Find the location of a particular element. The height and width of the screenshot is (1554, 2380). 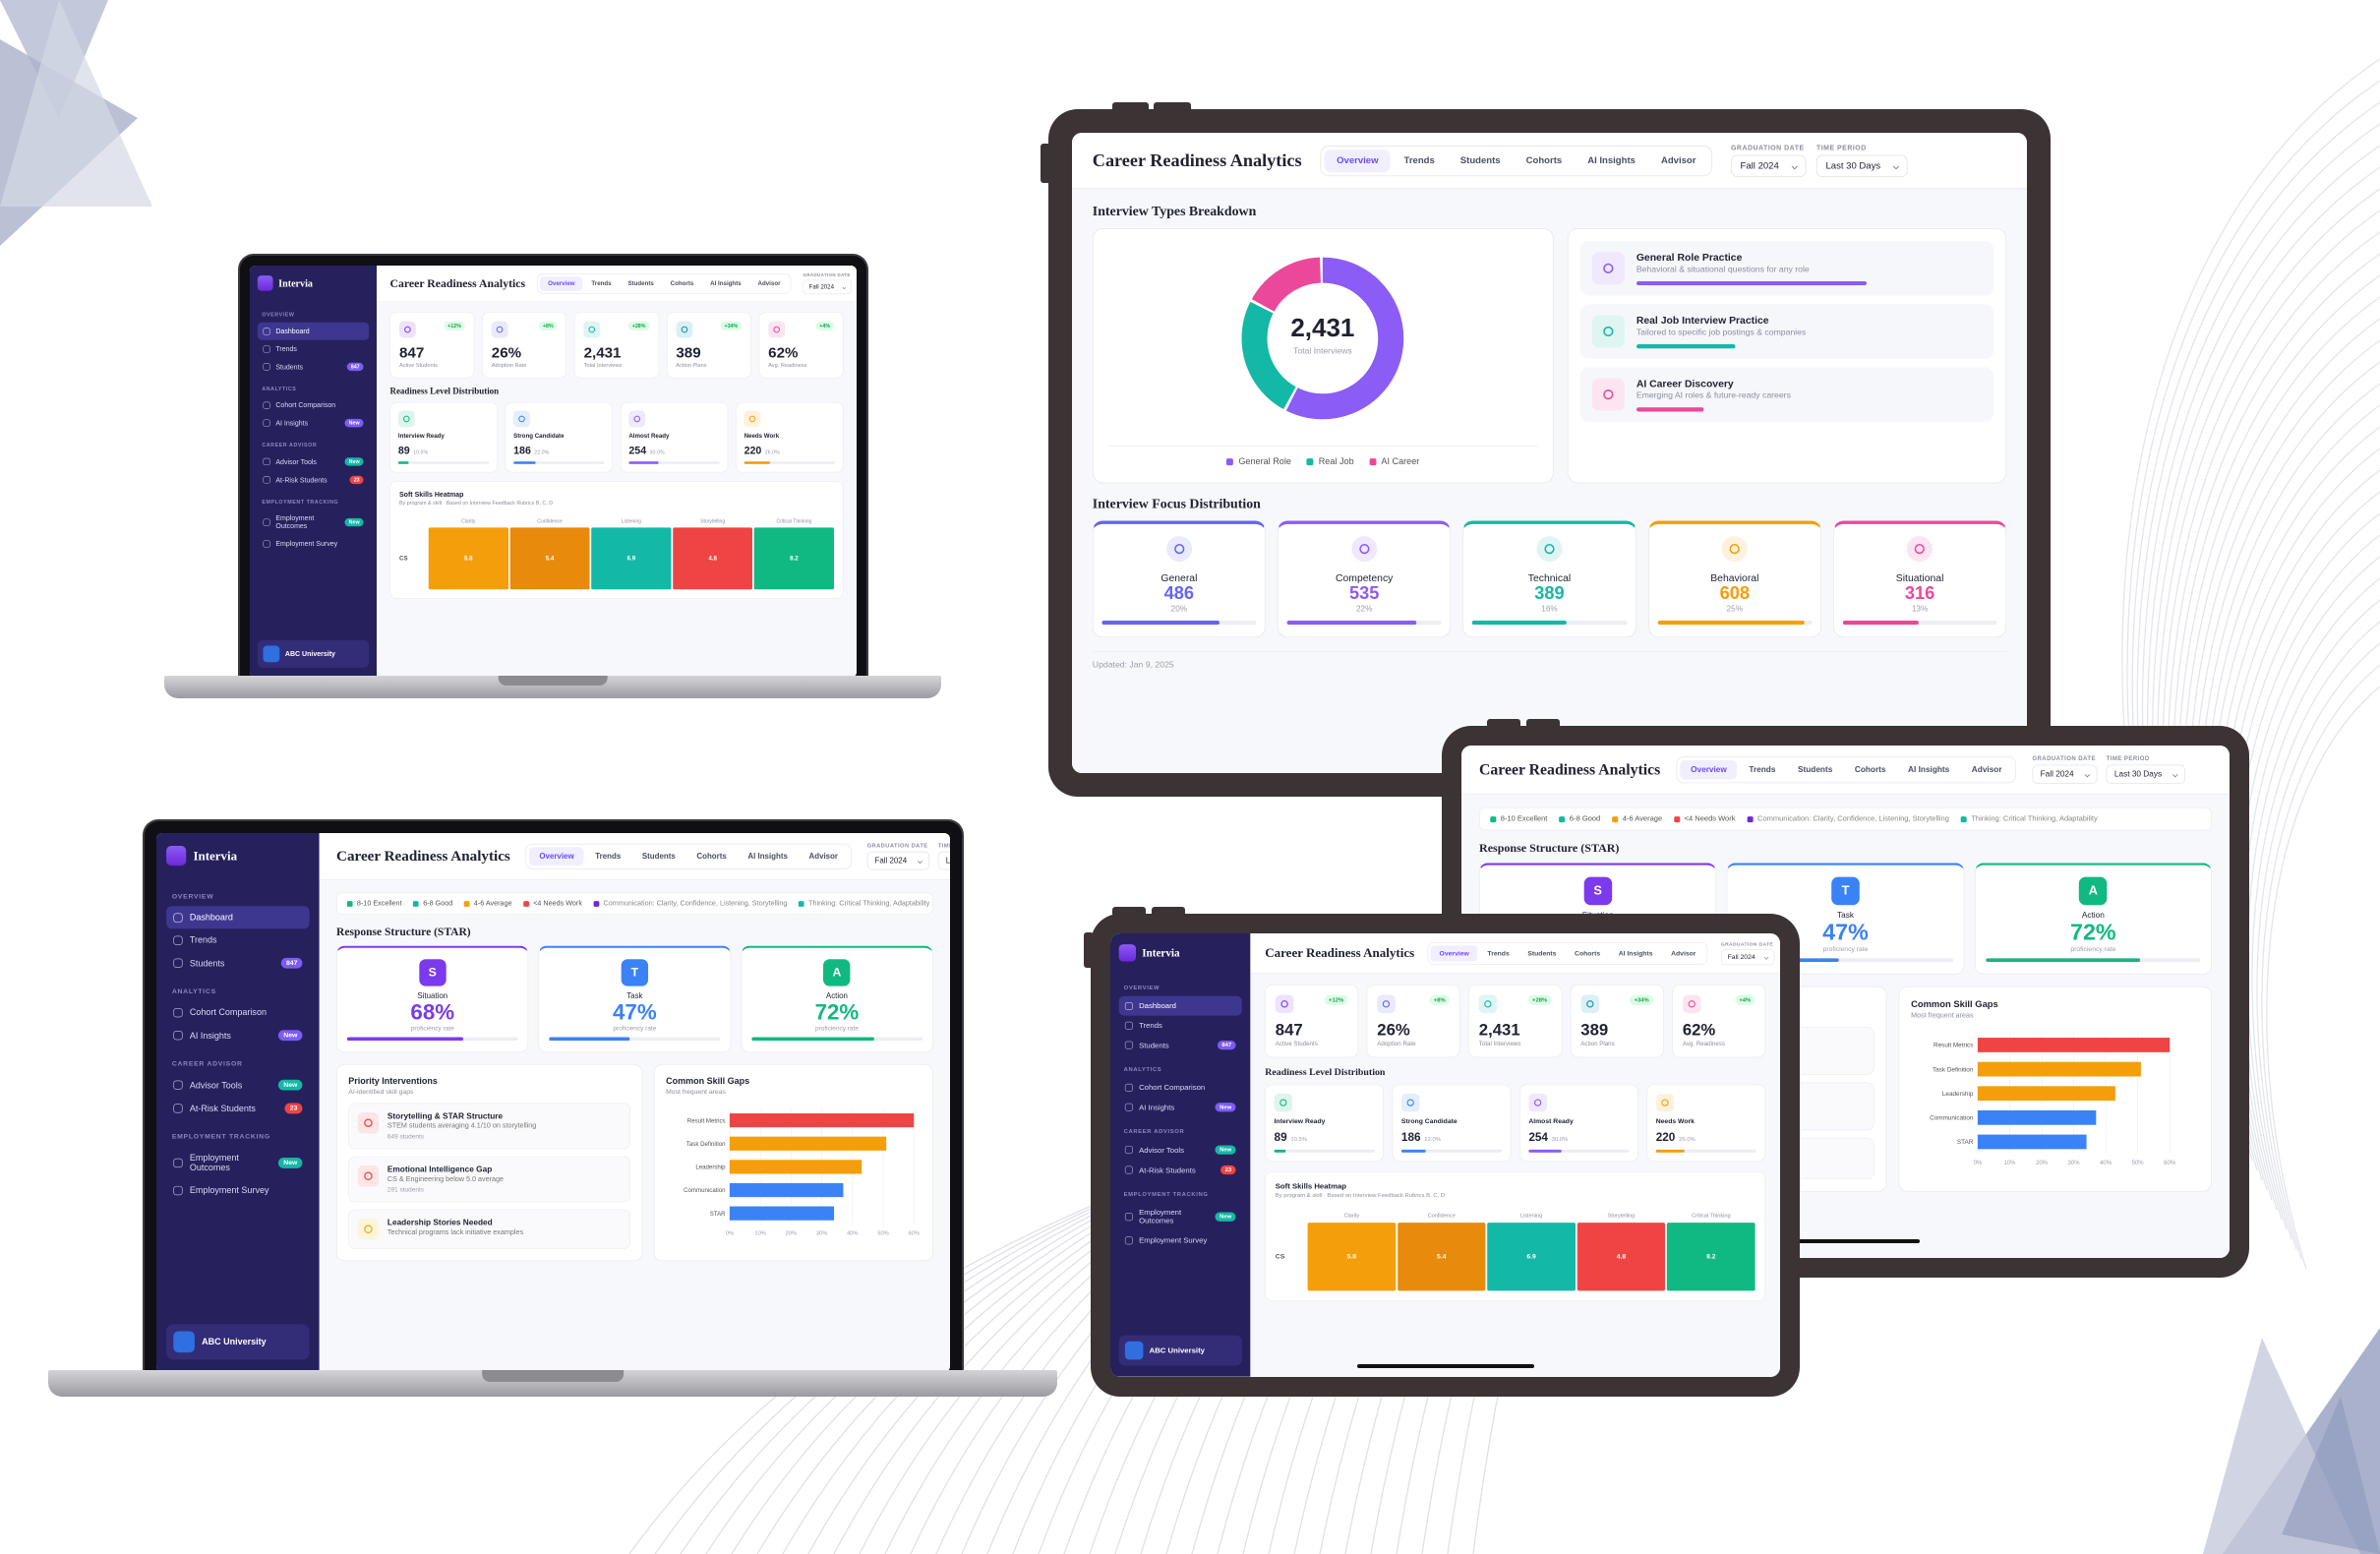

legend-item: 6-8 Good is located at coordinates (1579, 819).